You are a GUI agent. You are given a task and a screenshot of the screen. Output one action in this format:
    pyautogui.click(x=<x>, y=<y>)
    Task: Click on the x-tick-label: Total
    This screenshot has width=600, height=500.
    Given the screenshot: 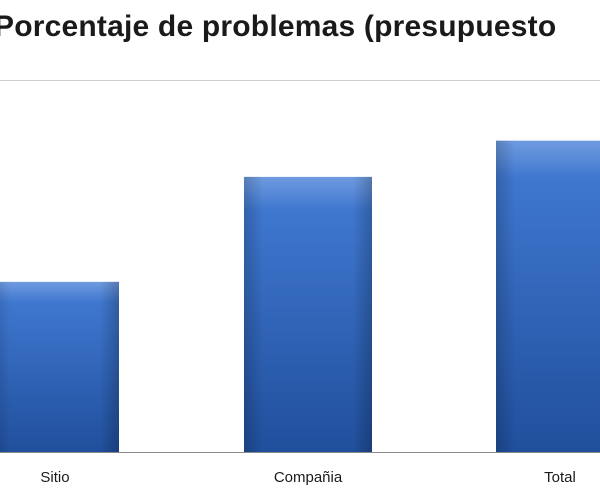 What is the action you would take?
    pyautogui.click(x=560, y=477)
    